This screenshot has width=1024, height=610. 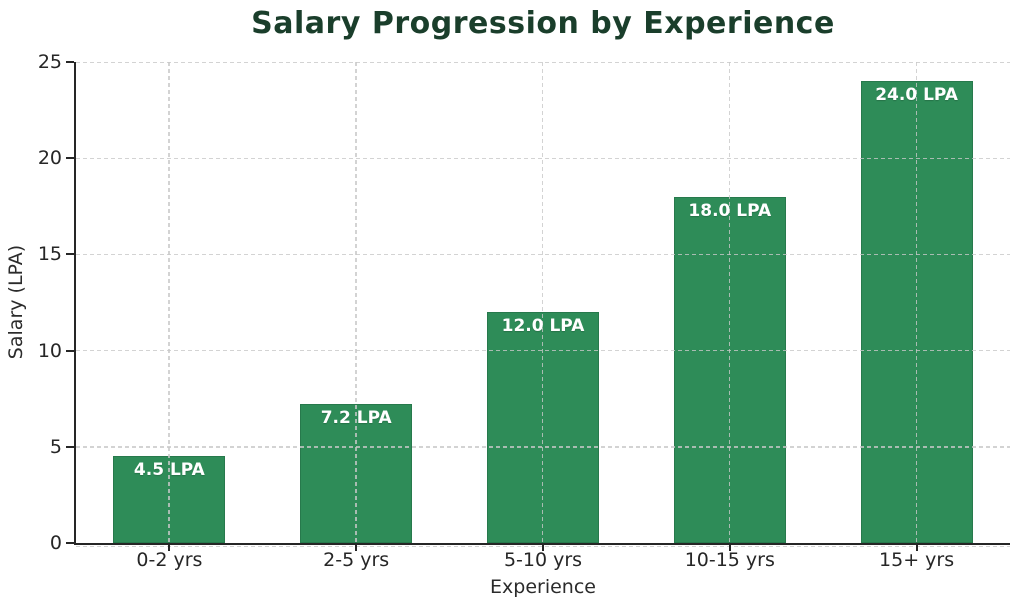 I want to click on x-axis-title: Experience, so click(x=543, y=587).